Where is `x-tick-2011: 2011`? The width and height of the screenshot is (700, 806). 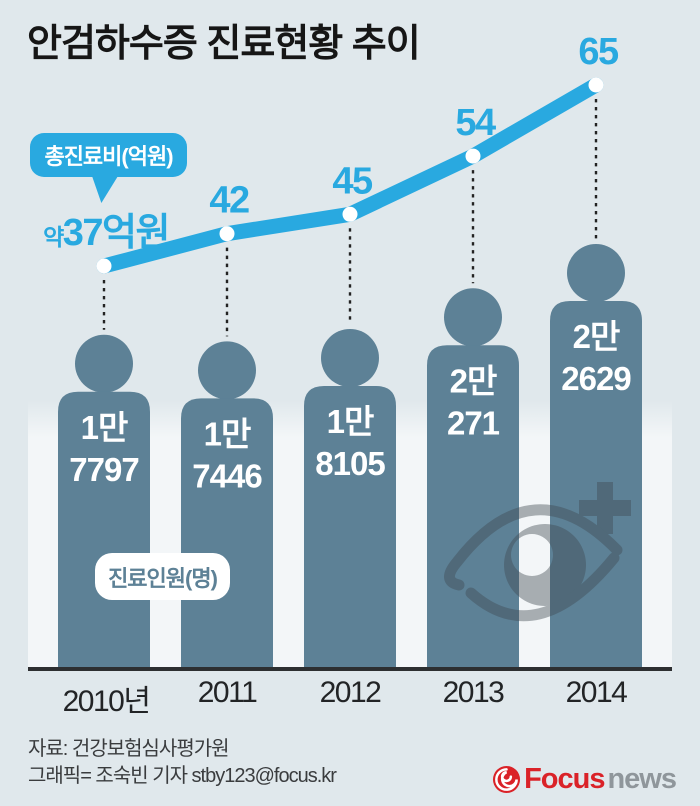 x-tick-2011: 2011 is located at coordinates (227, 692).